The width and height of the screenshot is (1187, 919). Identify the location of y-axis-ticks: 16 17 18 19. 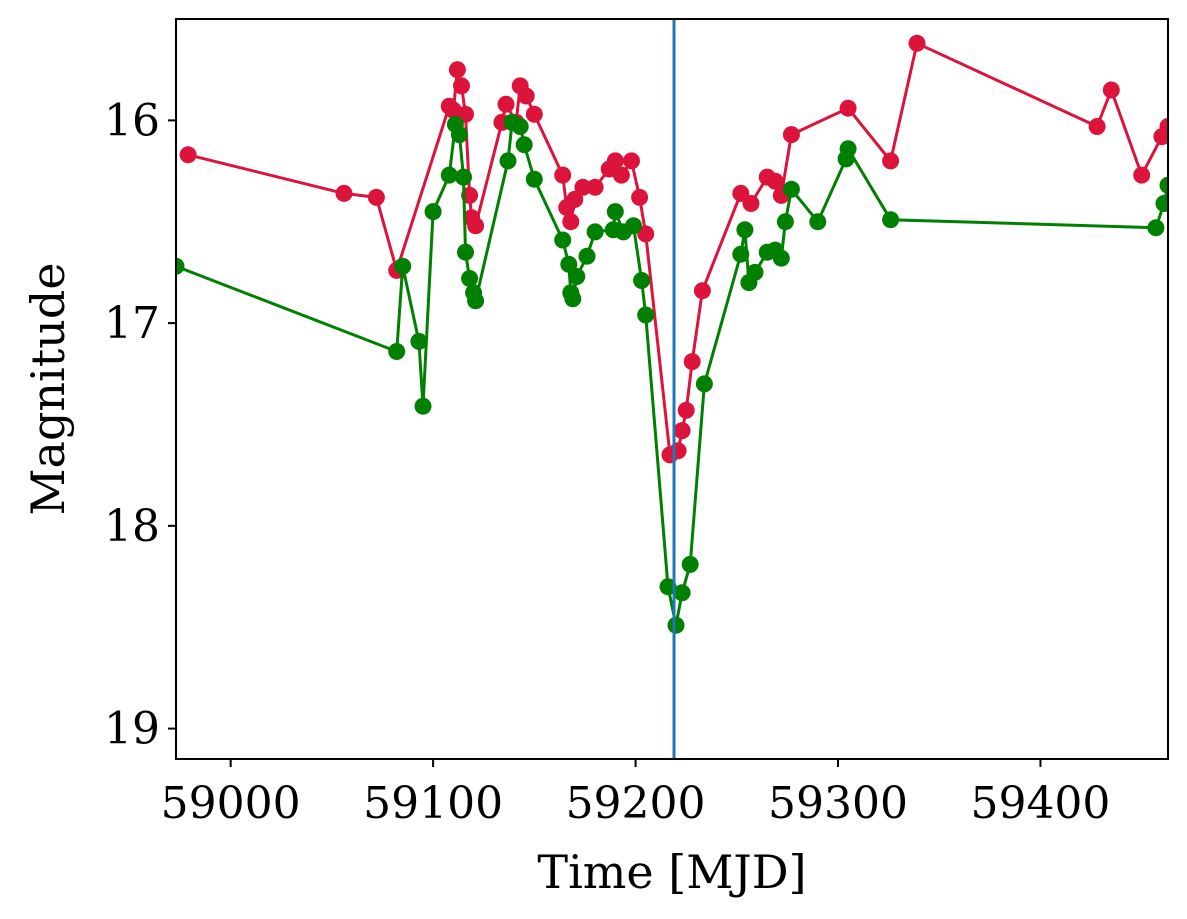
(140, 425).